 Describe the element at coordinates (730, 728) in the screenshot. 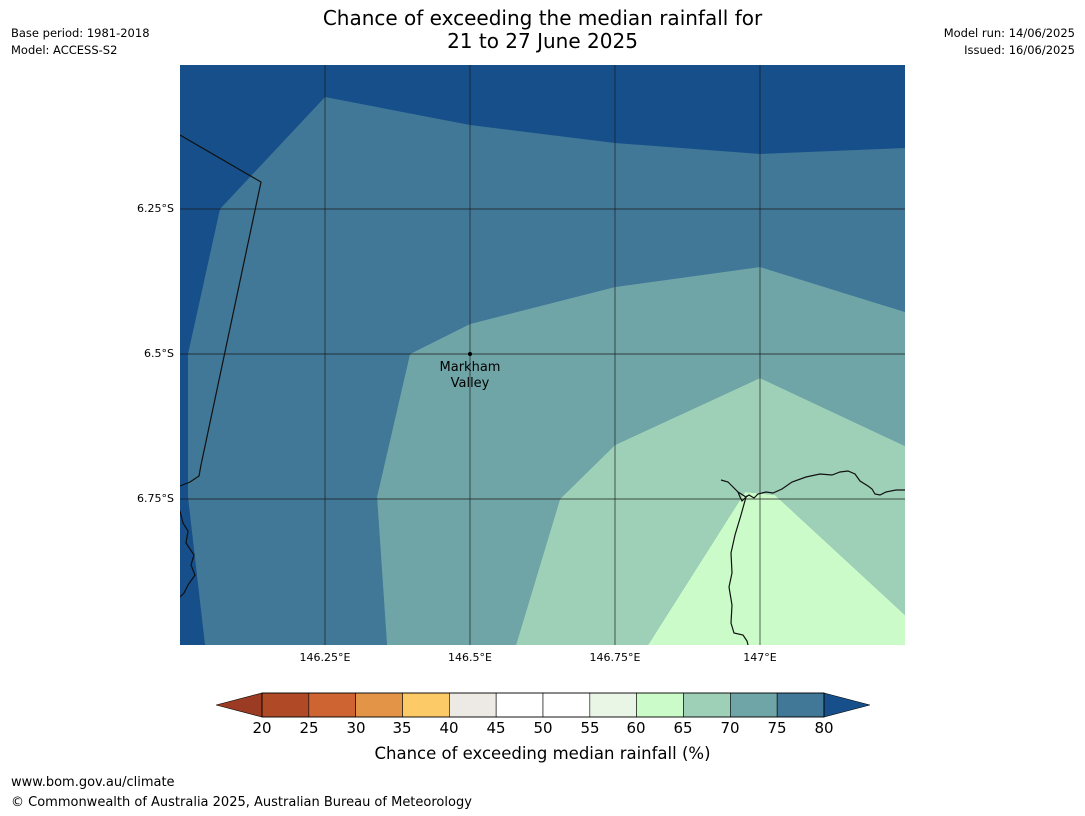

I see `colorbar-tick-70: 70` at that location.